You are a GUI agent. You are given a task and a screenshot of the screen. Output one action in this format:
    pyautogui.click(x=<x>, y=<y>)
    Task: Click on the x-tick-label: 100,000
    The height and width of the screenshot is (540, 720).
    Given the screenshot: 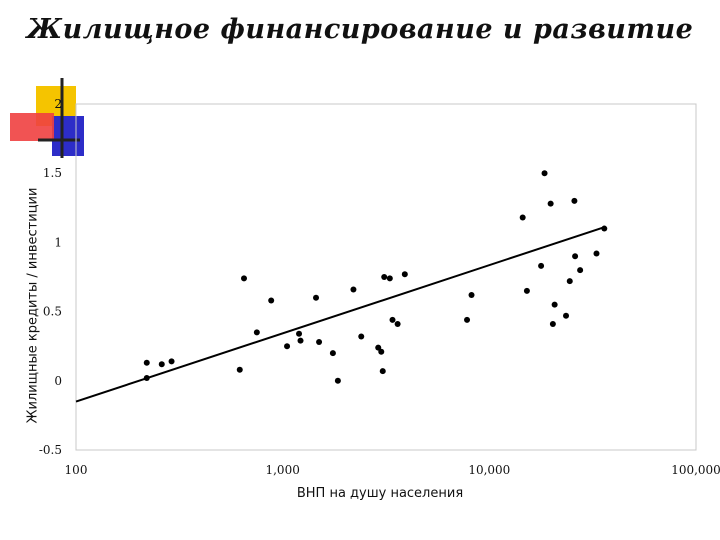 What is the action you would take?
    pyautogui.click(x=695, y=470)
    